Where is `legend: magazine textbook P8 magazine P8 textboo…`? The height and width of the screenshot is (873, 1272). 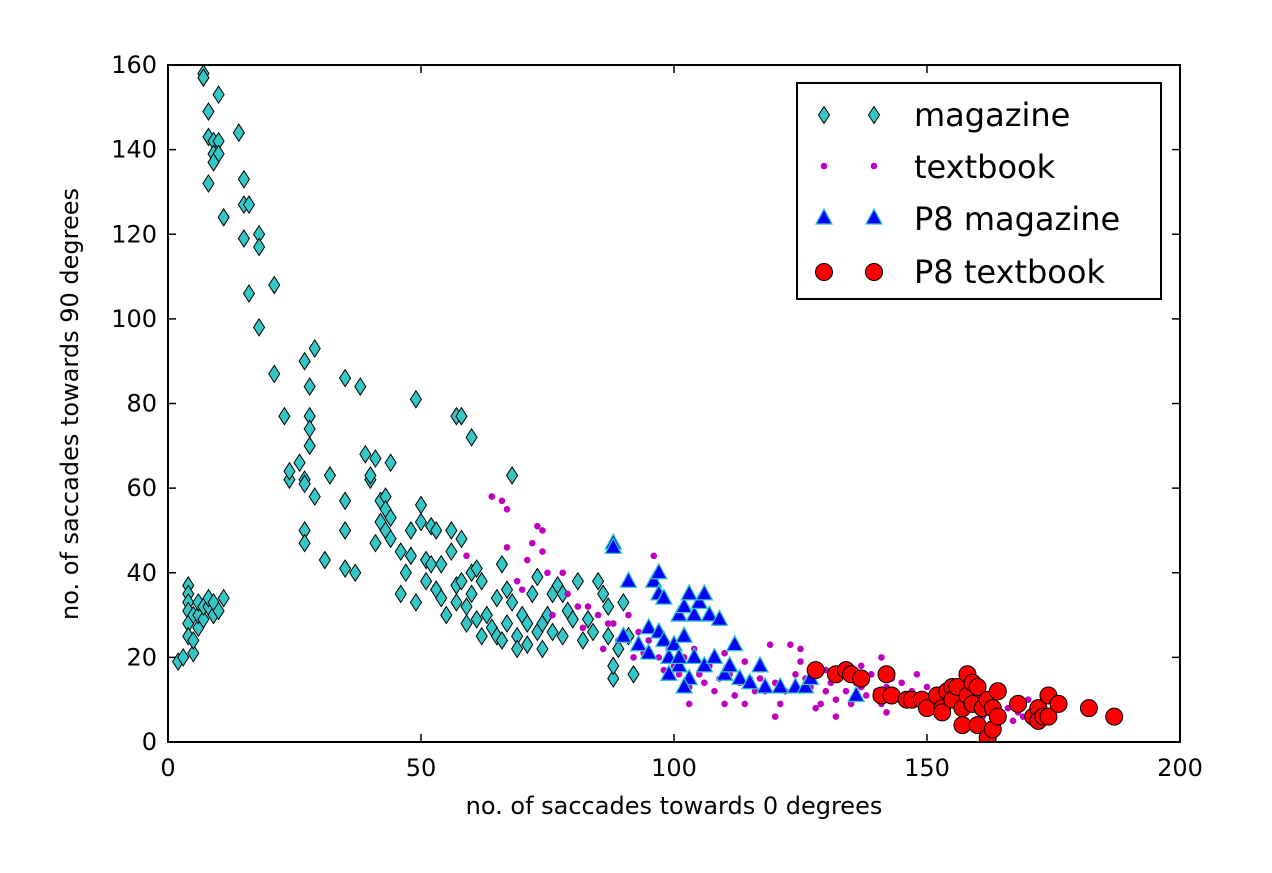
legend: magazine textbook P8 magazine P8 textboo… is located at coordinates (979, 191).